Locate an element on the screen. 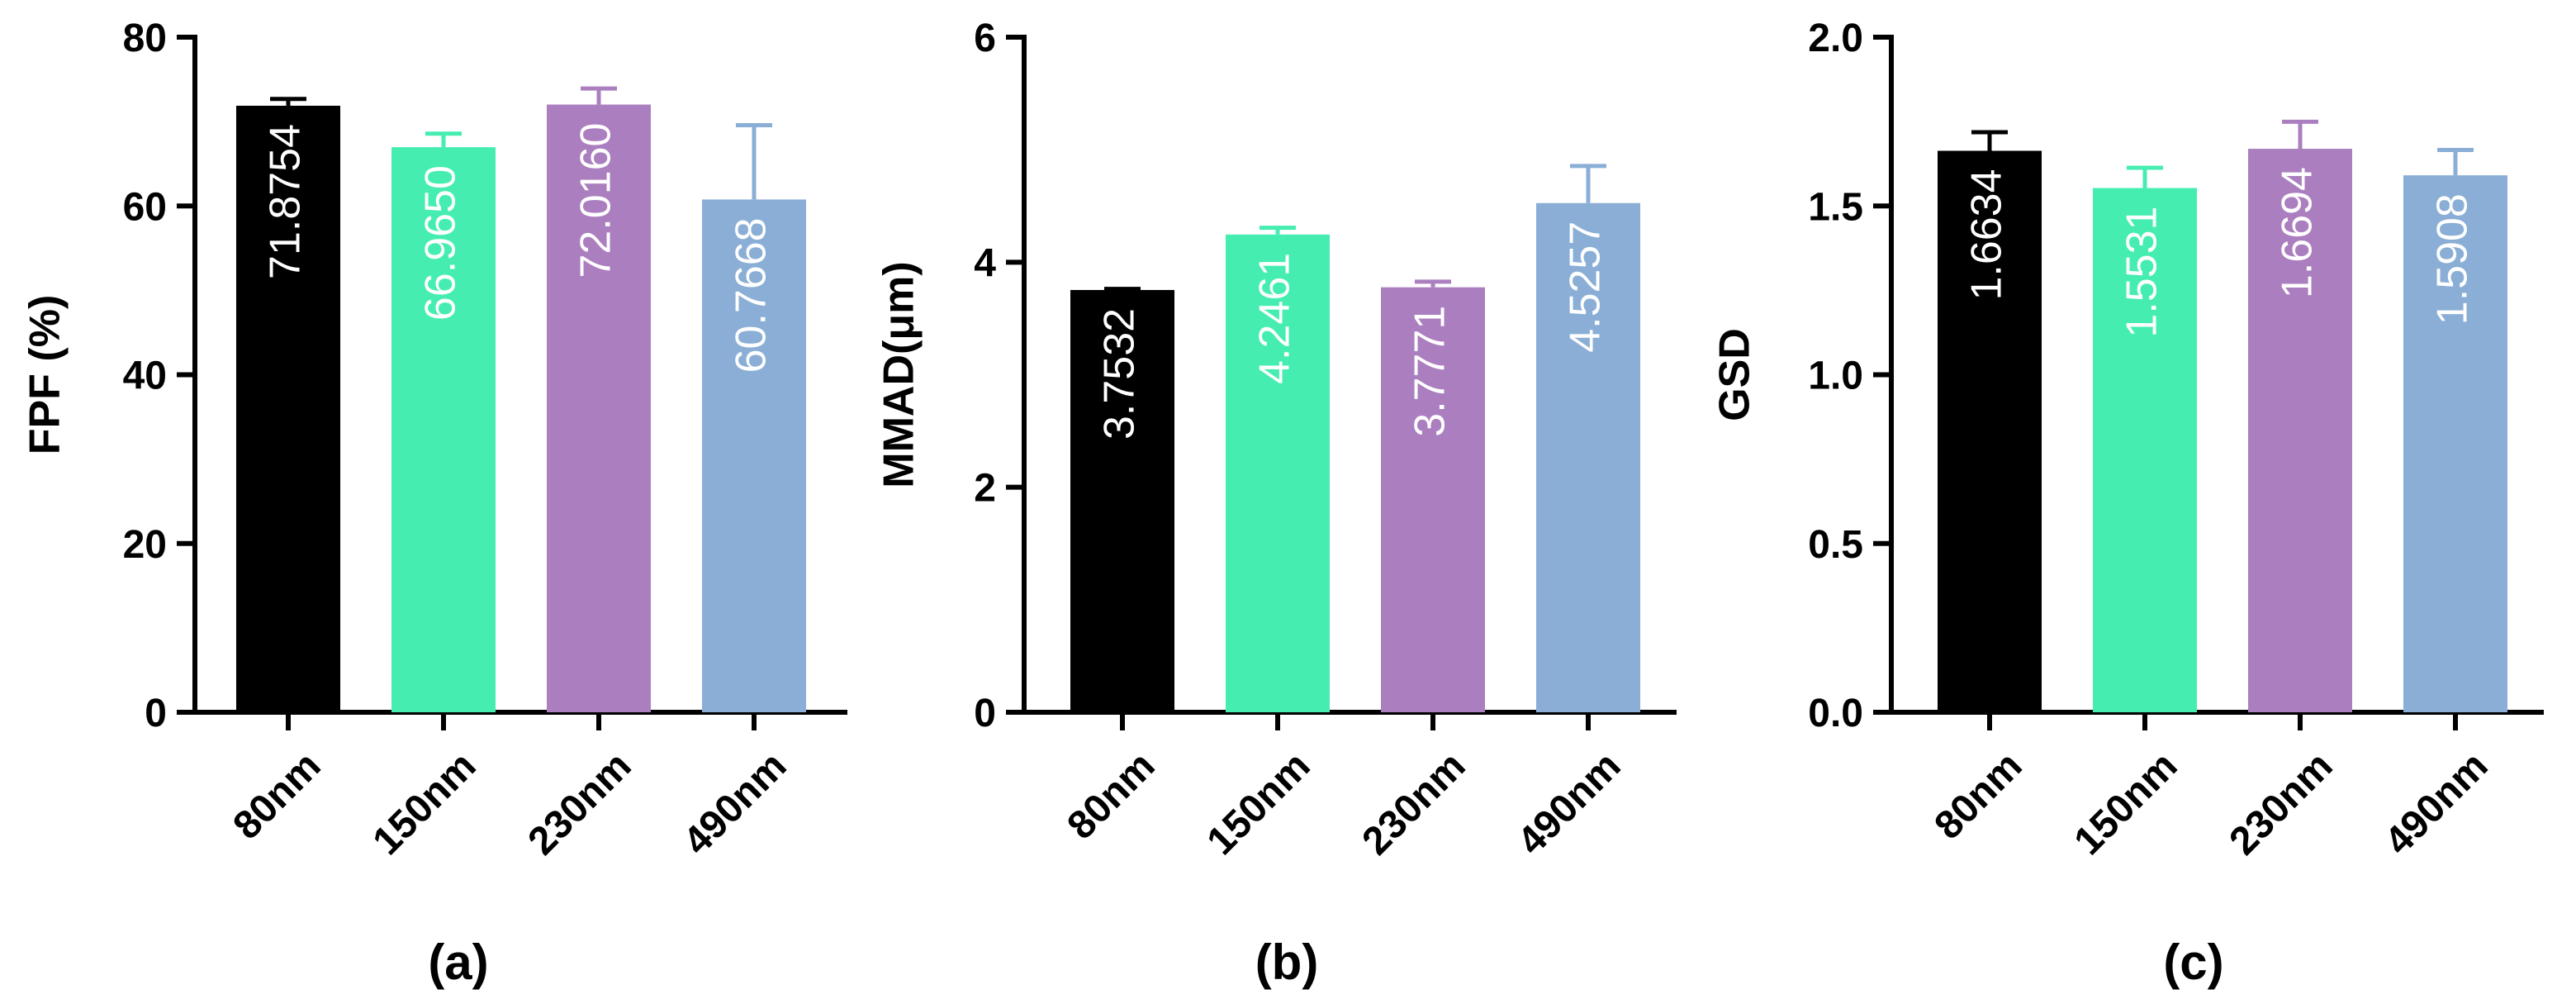 The image size is (2576, 999). panel-label: (b) is located at coordinates (1287, 962).